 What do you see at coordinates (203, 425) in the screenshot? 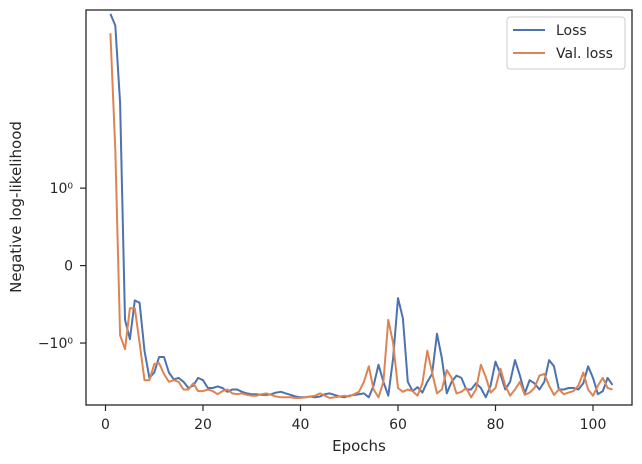
I see `x-tick-label: 20` at bounding box center [203, 425].